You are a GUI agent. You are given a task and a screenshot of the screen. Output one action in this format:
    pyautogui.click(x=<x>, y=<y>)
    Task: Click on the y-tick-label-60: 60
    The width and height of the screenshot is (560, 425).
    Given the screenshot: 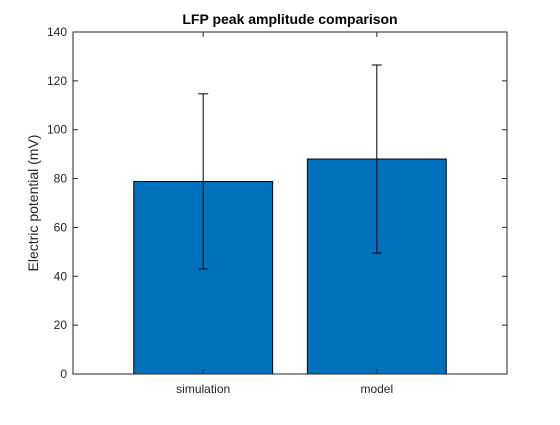 What is the action you would take?
    pyautogui.click(x=61, y=227)
    